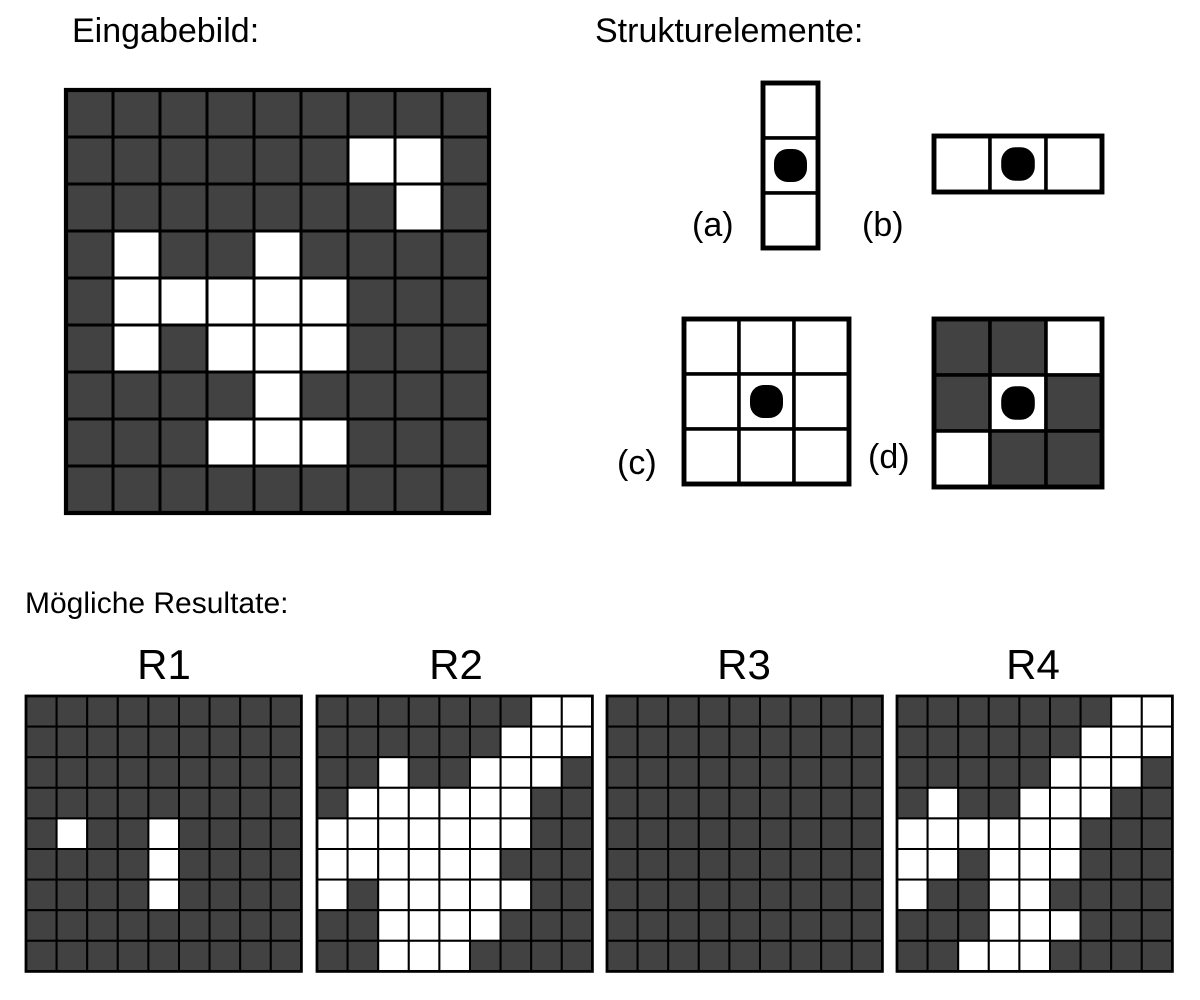 Image resolution: width=1200 pixels, height=1000 pixels. What do you see at coordinates (1018, 164) in the screenshot?
I see `structuring-element-b-origin-marker` at bounding box center [1018, 164].